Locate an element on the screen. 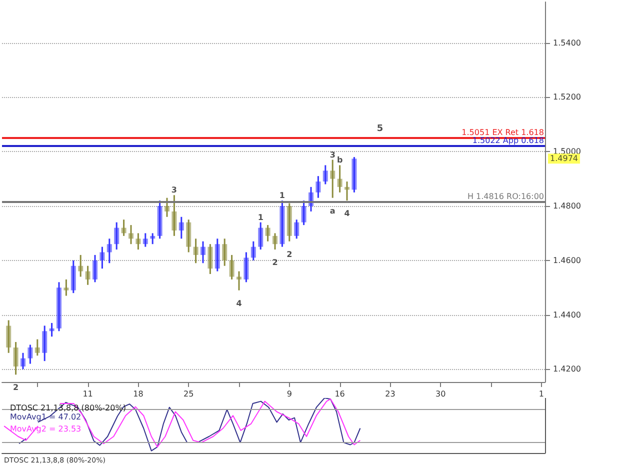  x-tick-label: 9 is located at coordinates (289, 394).